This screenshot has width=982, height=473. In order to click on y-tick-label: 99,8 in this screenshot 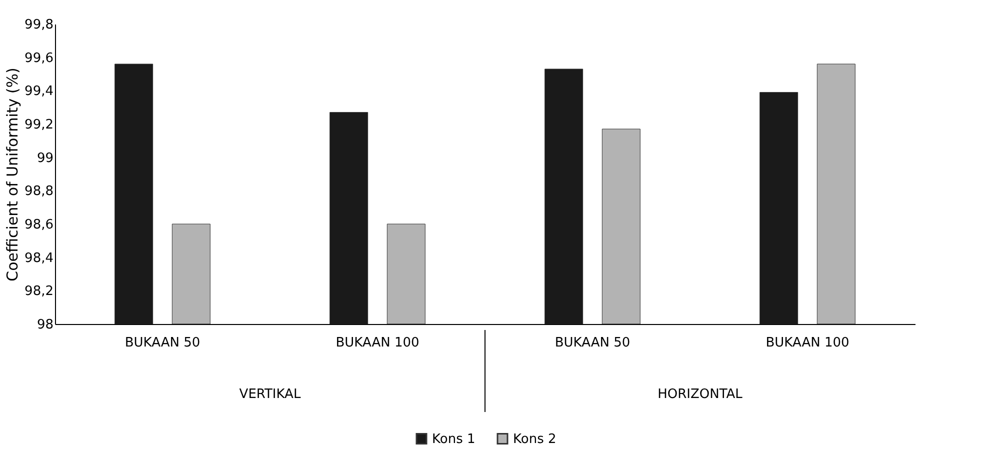, I will do `click(39, 25)`.